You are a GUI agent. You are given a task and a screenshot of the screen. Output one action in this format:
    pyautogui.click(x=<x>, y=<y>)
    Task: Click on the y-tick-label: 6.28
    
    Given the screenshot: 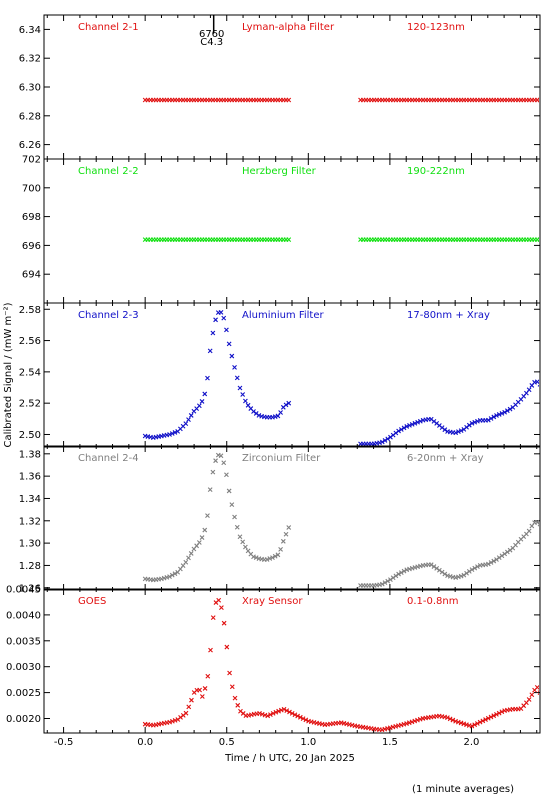 What is the action you would take?
    pyautogui.click(x=30, y=116)
    